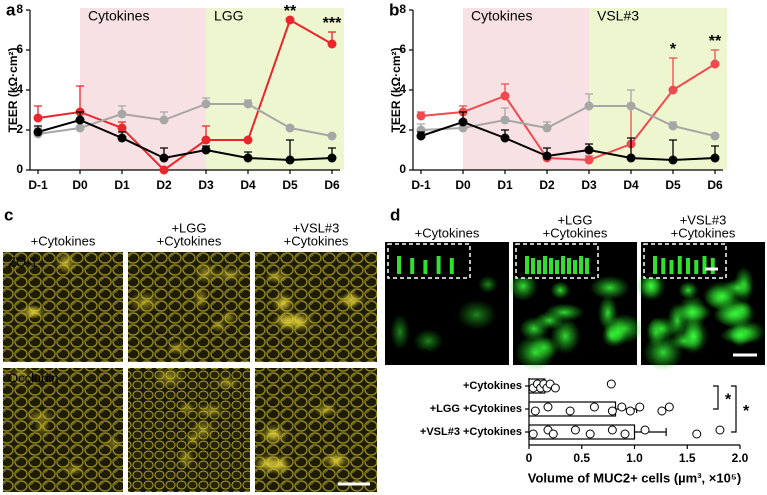 This screenshot has width=767, height=495. Describe the element at coordinates (399, 252) in the screenshot. I see `inset-label: XZ` at that location.